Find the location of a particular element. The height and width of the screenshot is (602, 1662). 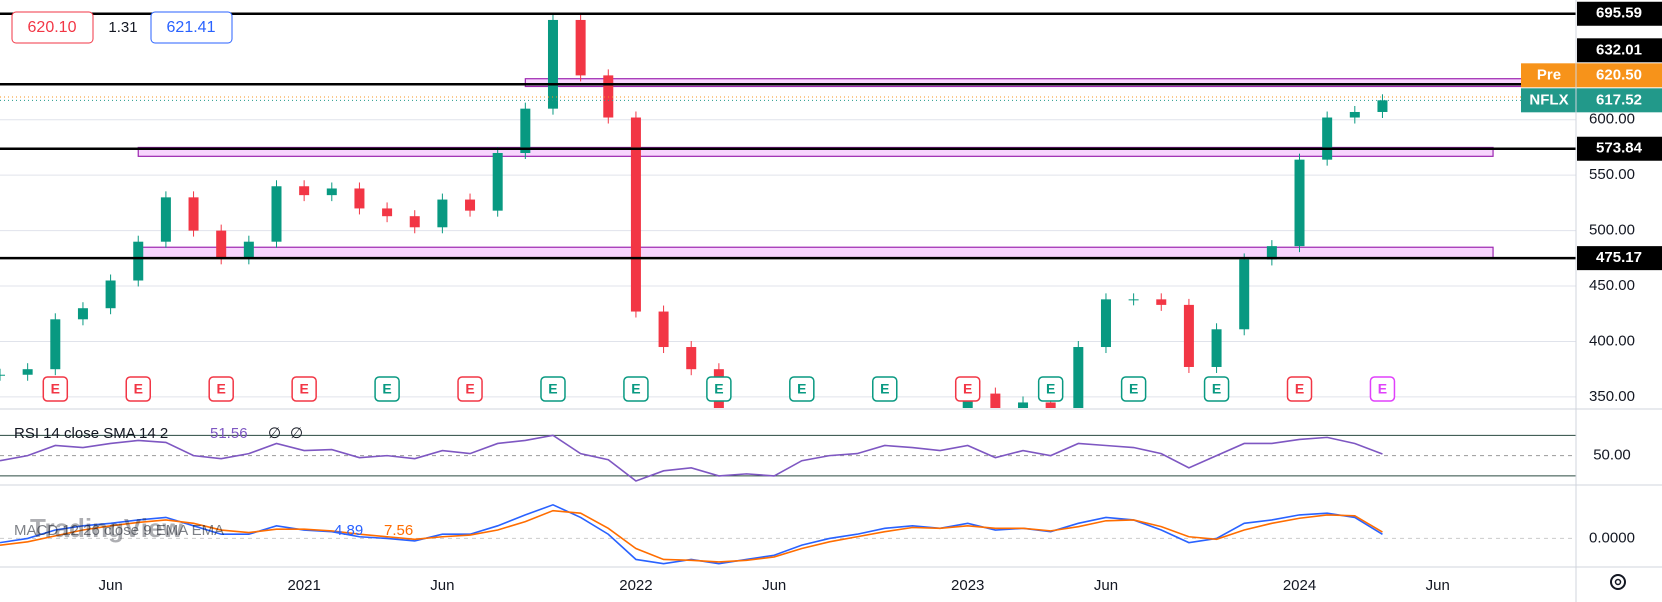

last-price-tag-caption: NFLX is located at coordinates (1548, 99).